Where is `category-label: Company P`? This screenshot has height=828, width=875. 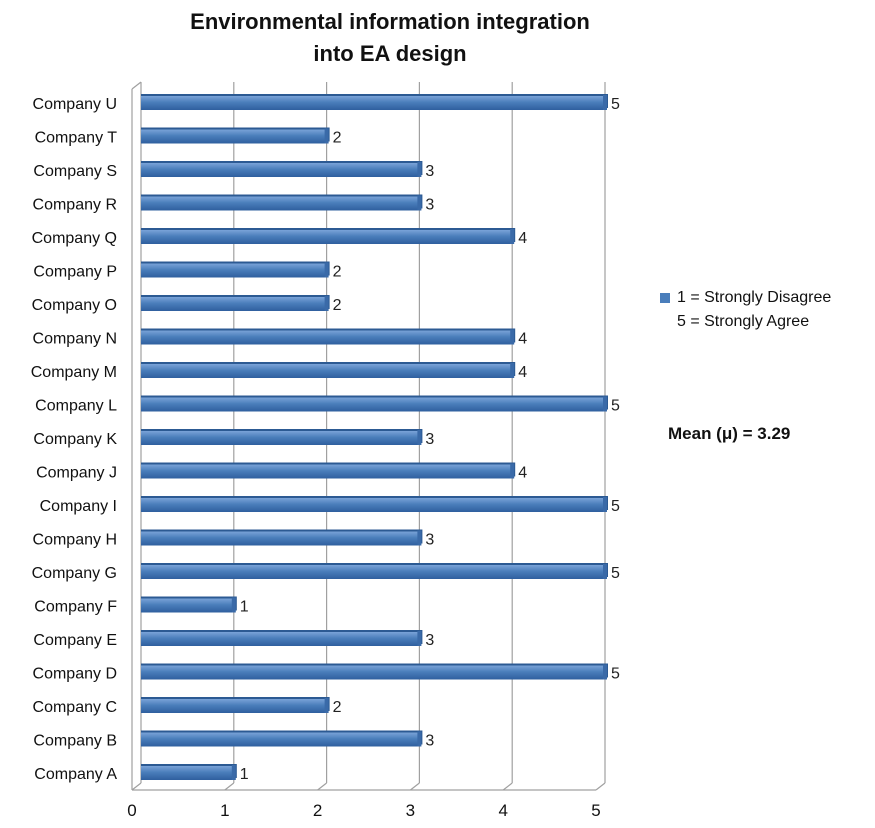
category-label: Company P is located at coordinates (75, 272).